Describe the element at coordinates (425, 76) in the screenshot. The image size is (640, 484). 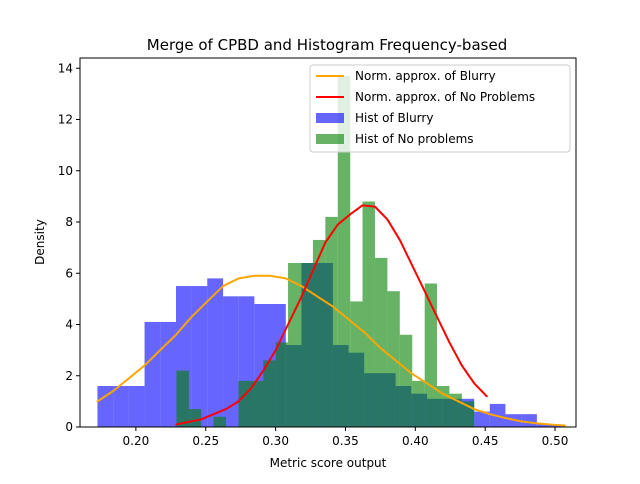
I see `legend-entry-norm-blurry-label: Norm. approx. of Blurry` at that location.